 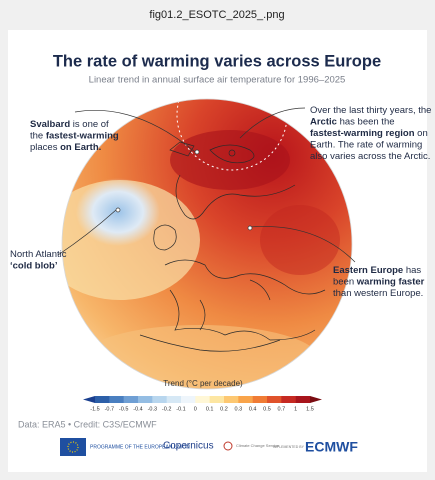 I want to click on annotation-text: than western Europe., so click(x=378, y=293).